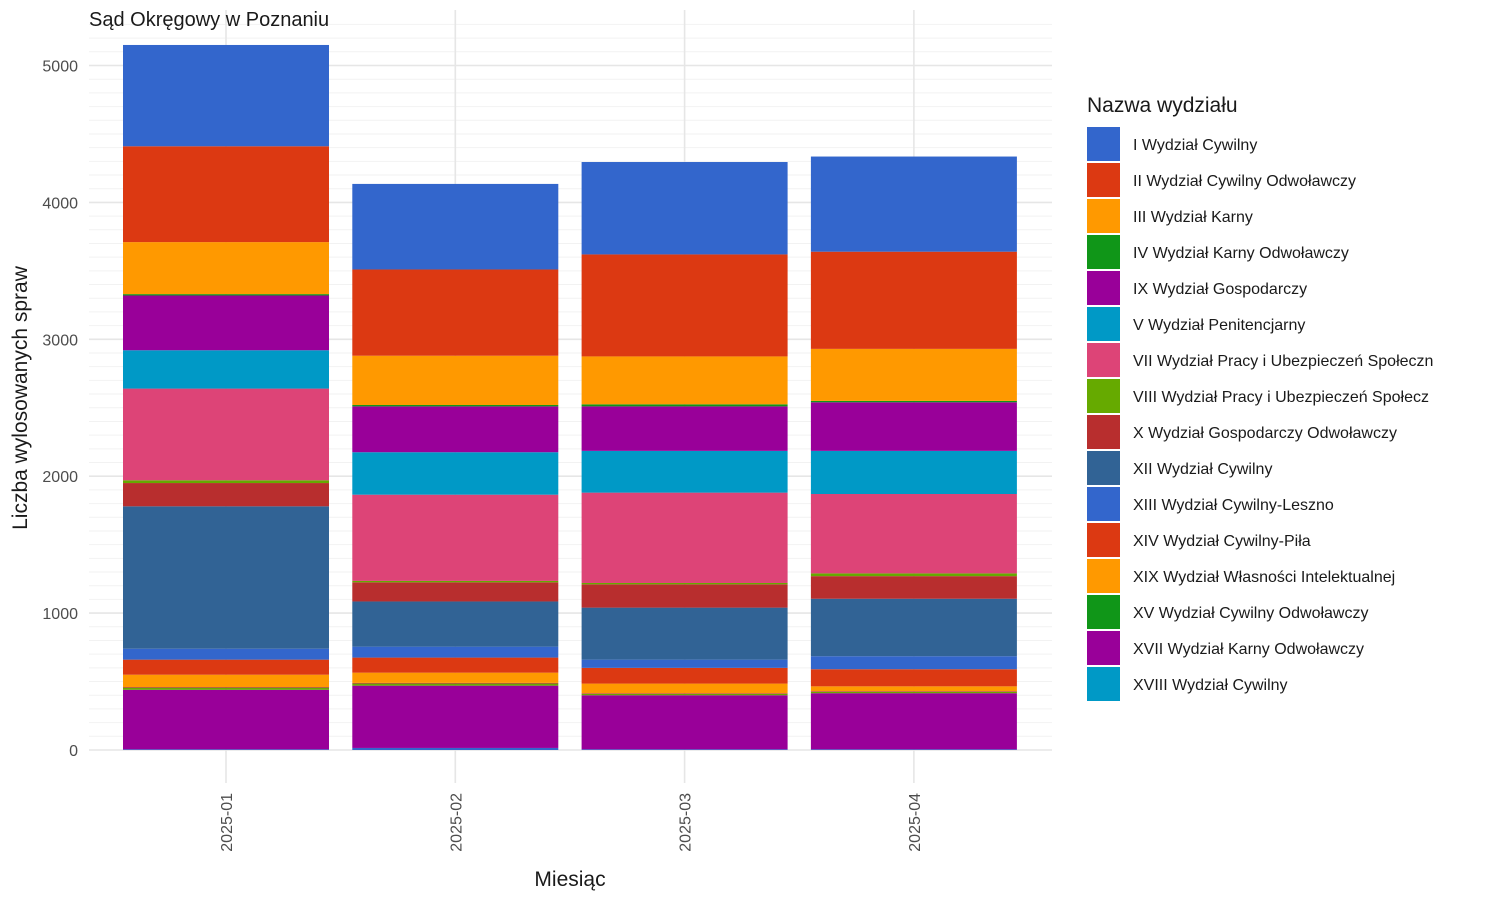 This screenshot has width=1500, height=900. I want to click on legend-label: VII Wydział Pracy i Ubezpieczeń Społeczn, so click(1283, 361).